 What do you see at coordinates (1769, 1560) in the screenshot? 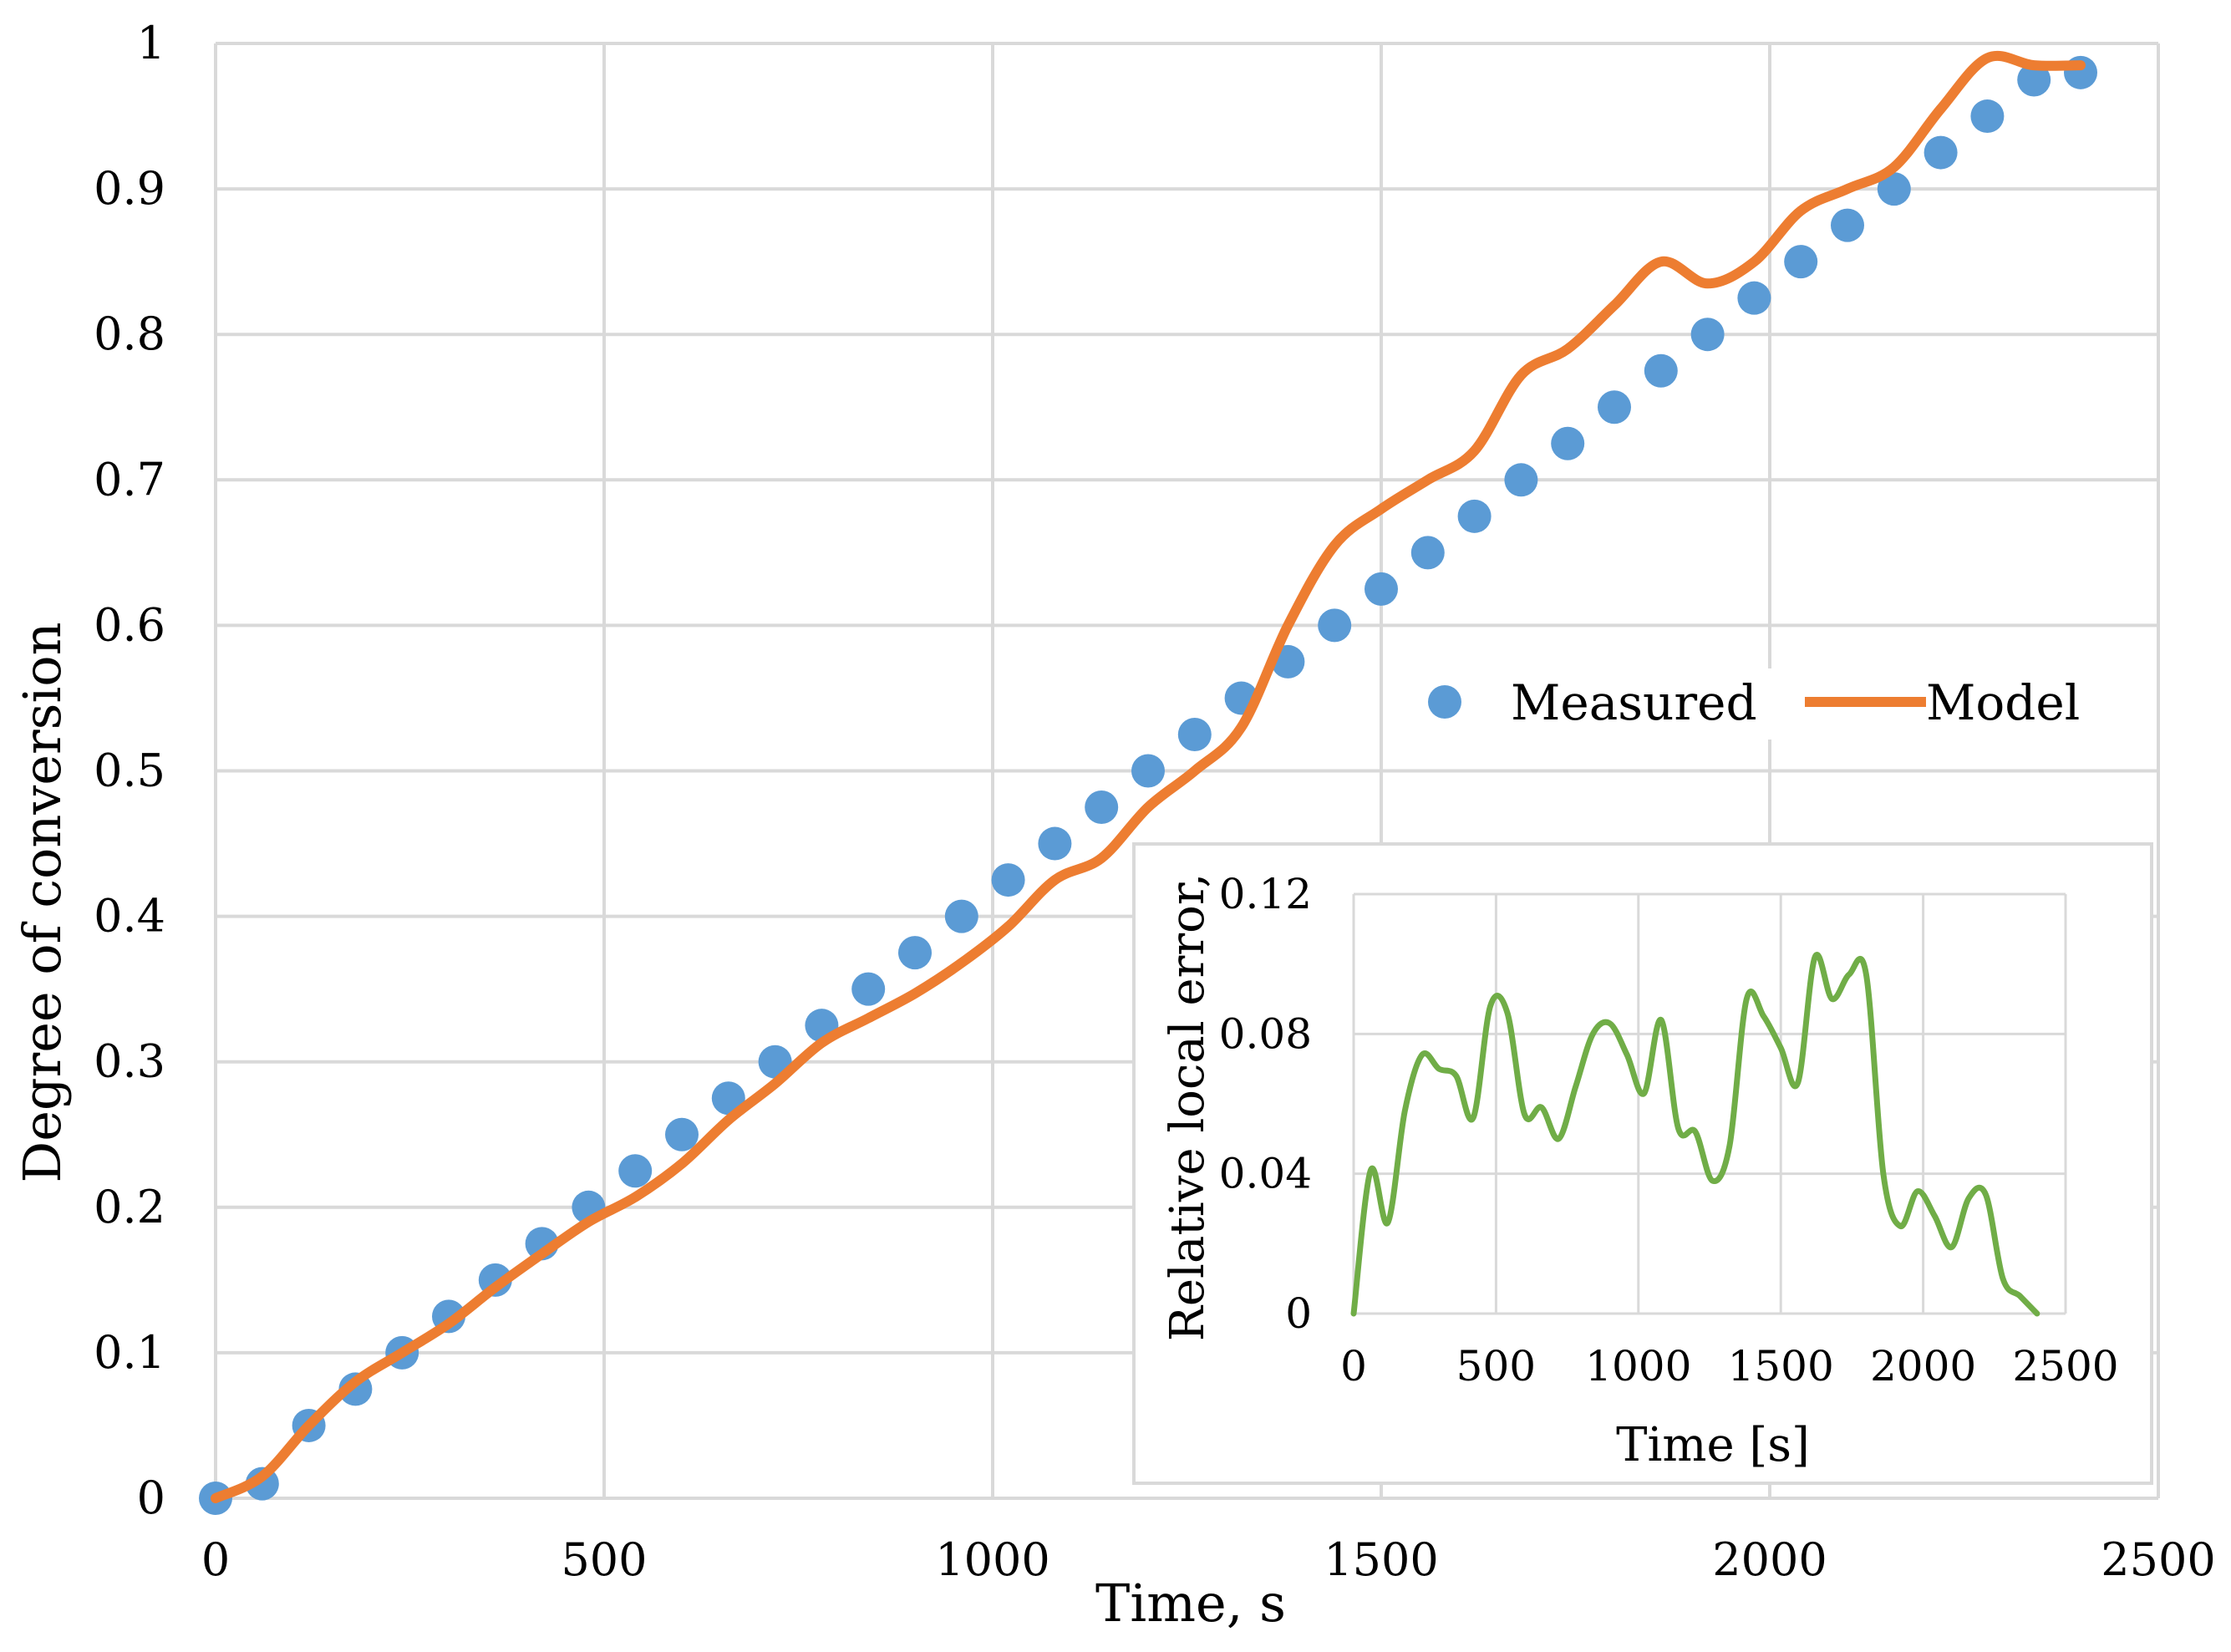
I see `main-x-tick-label: 2000` at bounding box center [1769, 1560].